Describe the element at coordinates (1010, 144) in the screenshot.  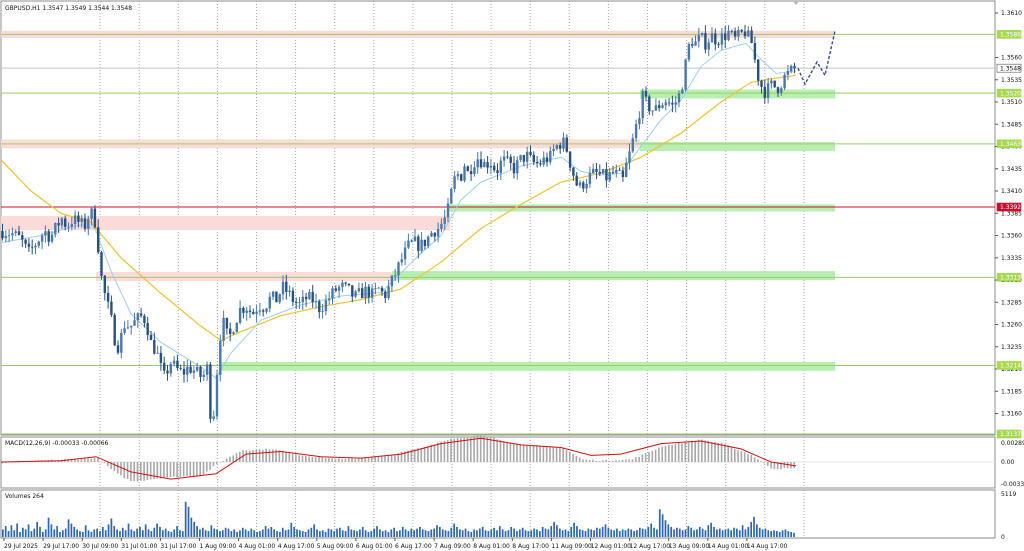
I see `price-label: 1.3463` at that location.